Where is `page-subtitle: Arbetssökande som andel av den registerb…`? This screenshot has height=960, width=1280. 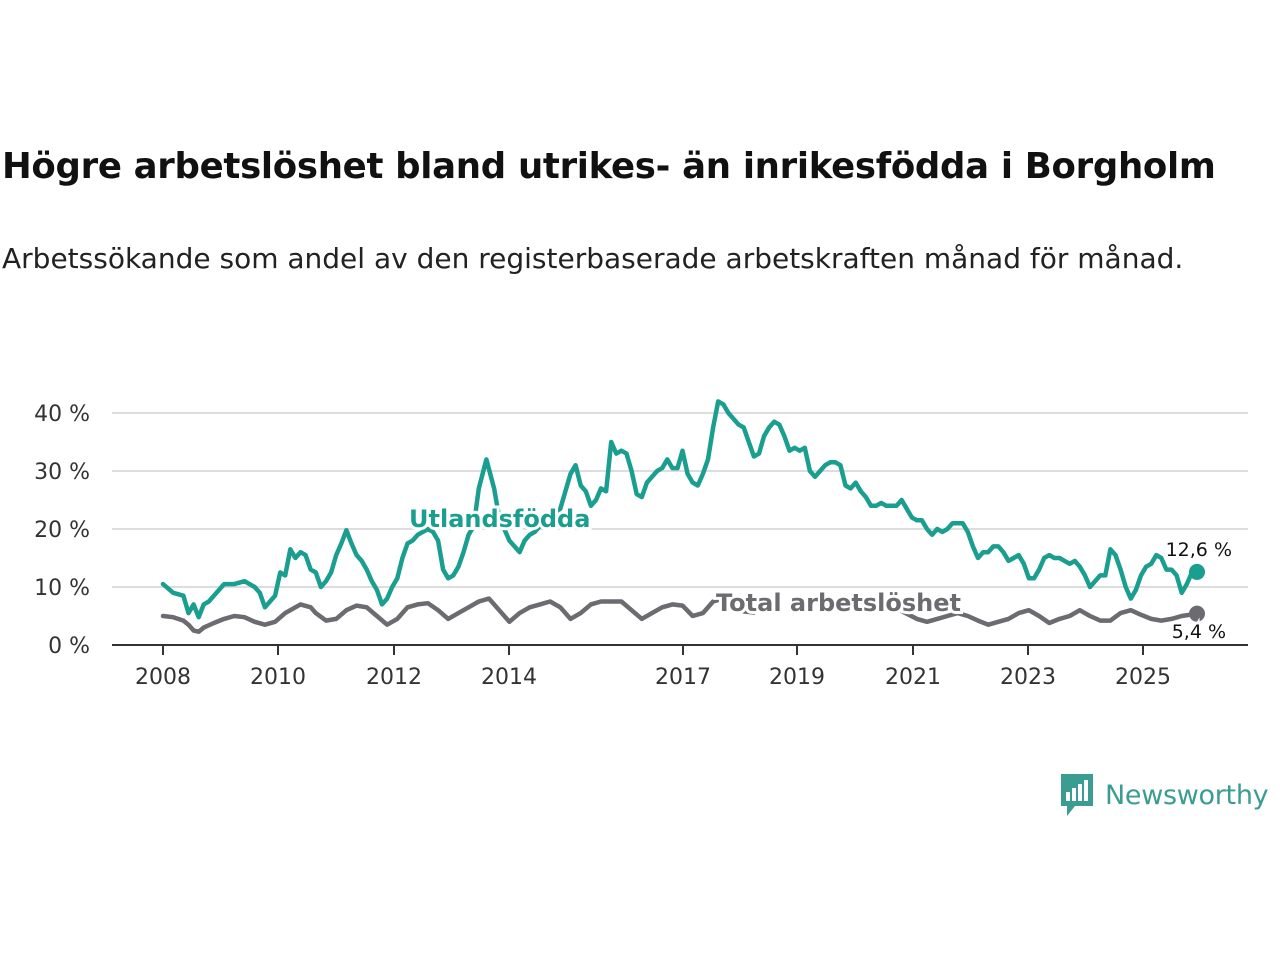
page-subtitle: Arbetssökande som andel av den registerb… is located at coordinates (593, 258).